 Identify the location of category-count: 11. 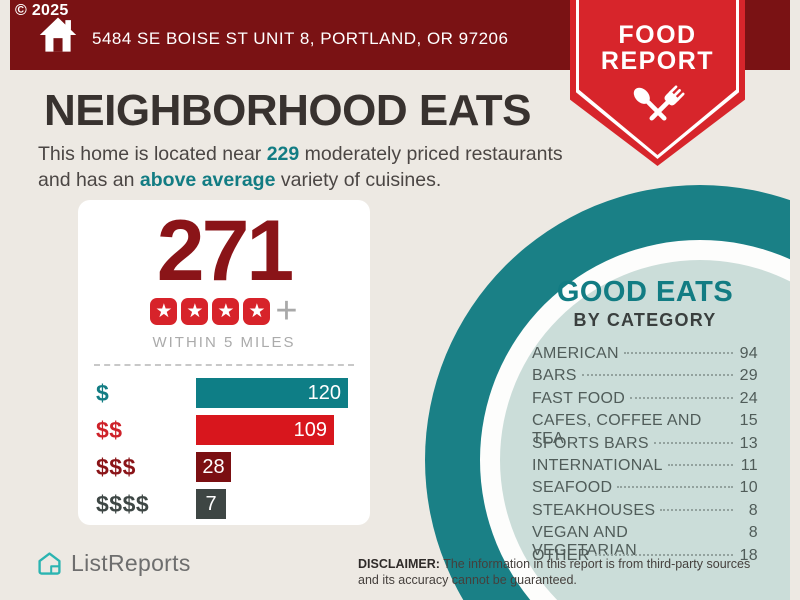
(749, 465).